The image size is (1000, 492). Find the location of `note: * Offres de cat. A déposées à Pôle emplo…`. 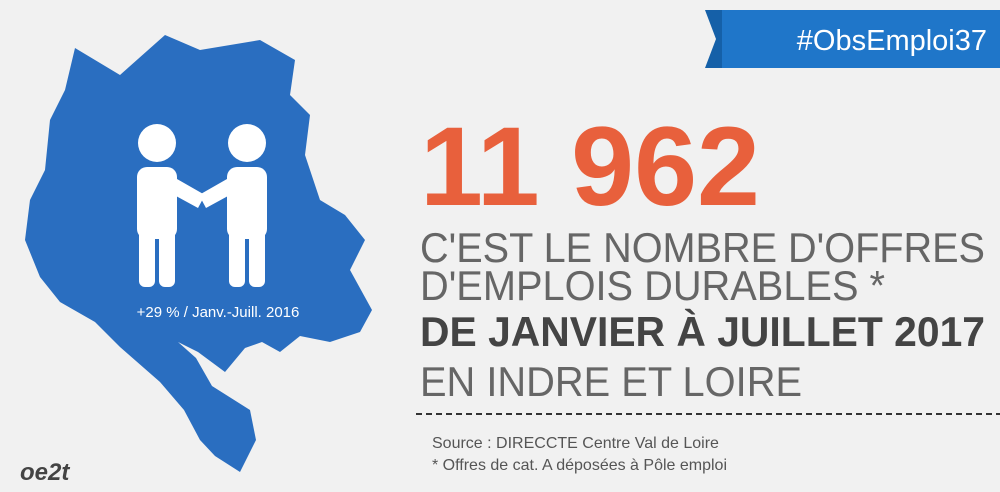

note: * Offres de cat. A déposées à Pôle emplo… is located at coordinates (579, 465).